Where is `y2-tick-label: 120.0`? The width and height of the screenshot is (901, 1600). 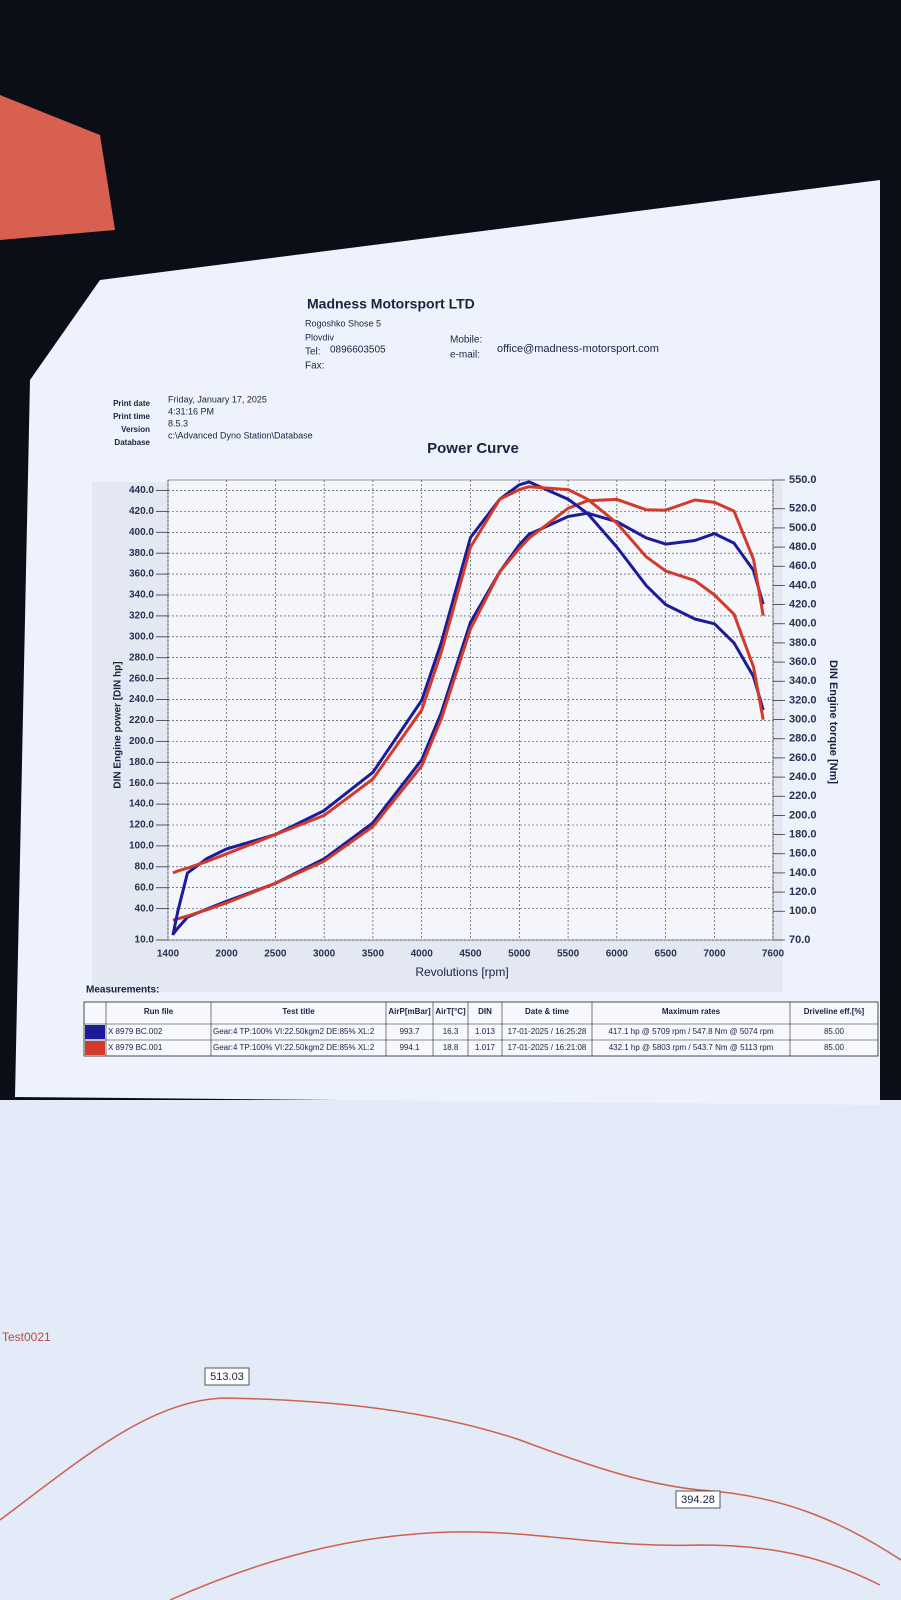
y2-tick-label: 120.0 is located at coordinates (803, 892).